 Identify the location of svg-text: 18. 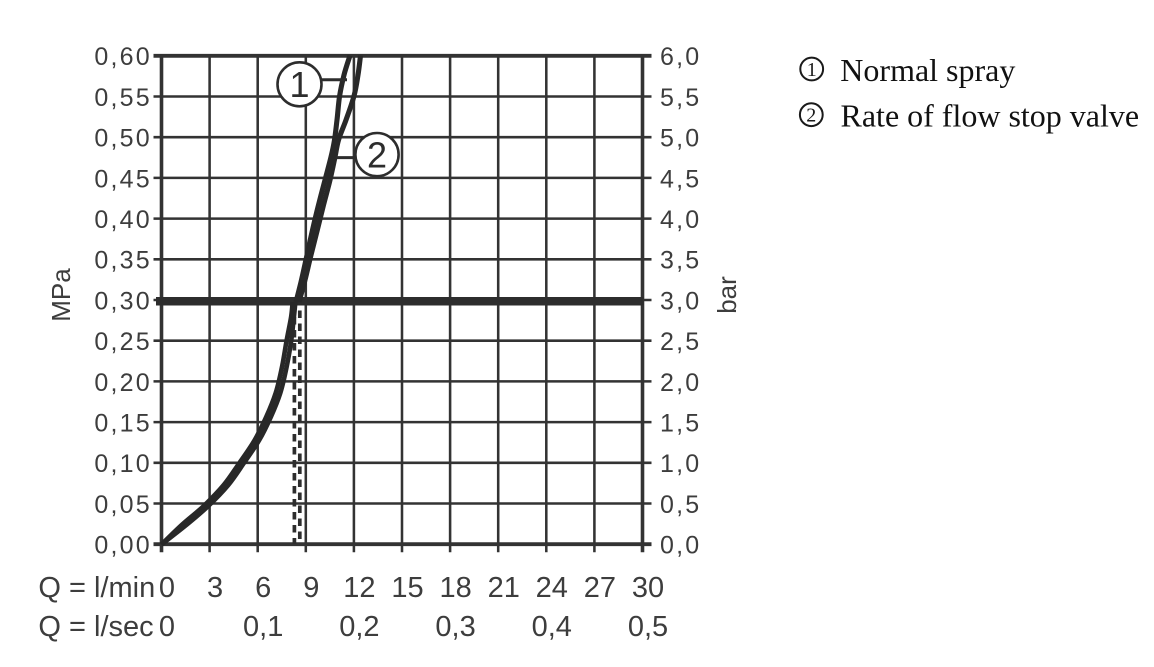
(455, 588).